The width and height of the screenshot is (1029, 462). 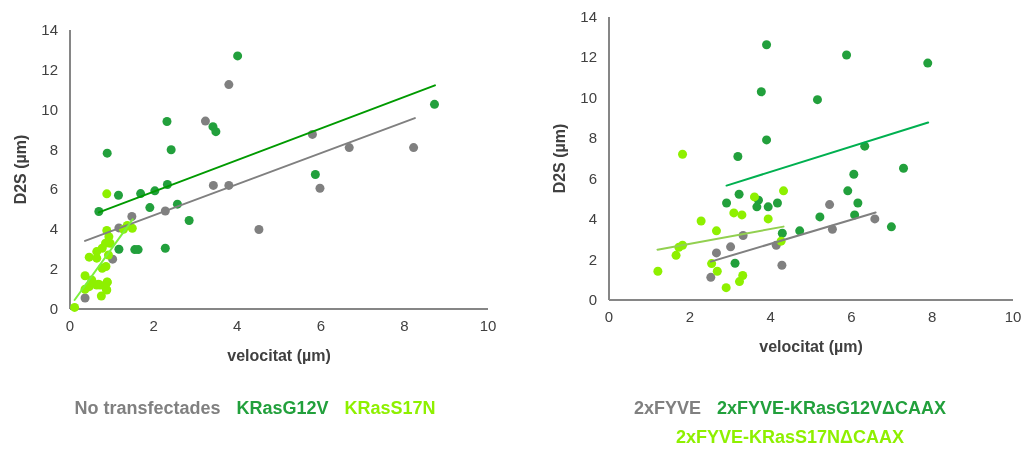 I want to click on y-tick-label: 0, so click(x=592, y=299).